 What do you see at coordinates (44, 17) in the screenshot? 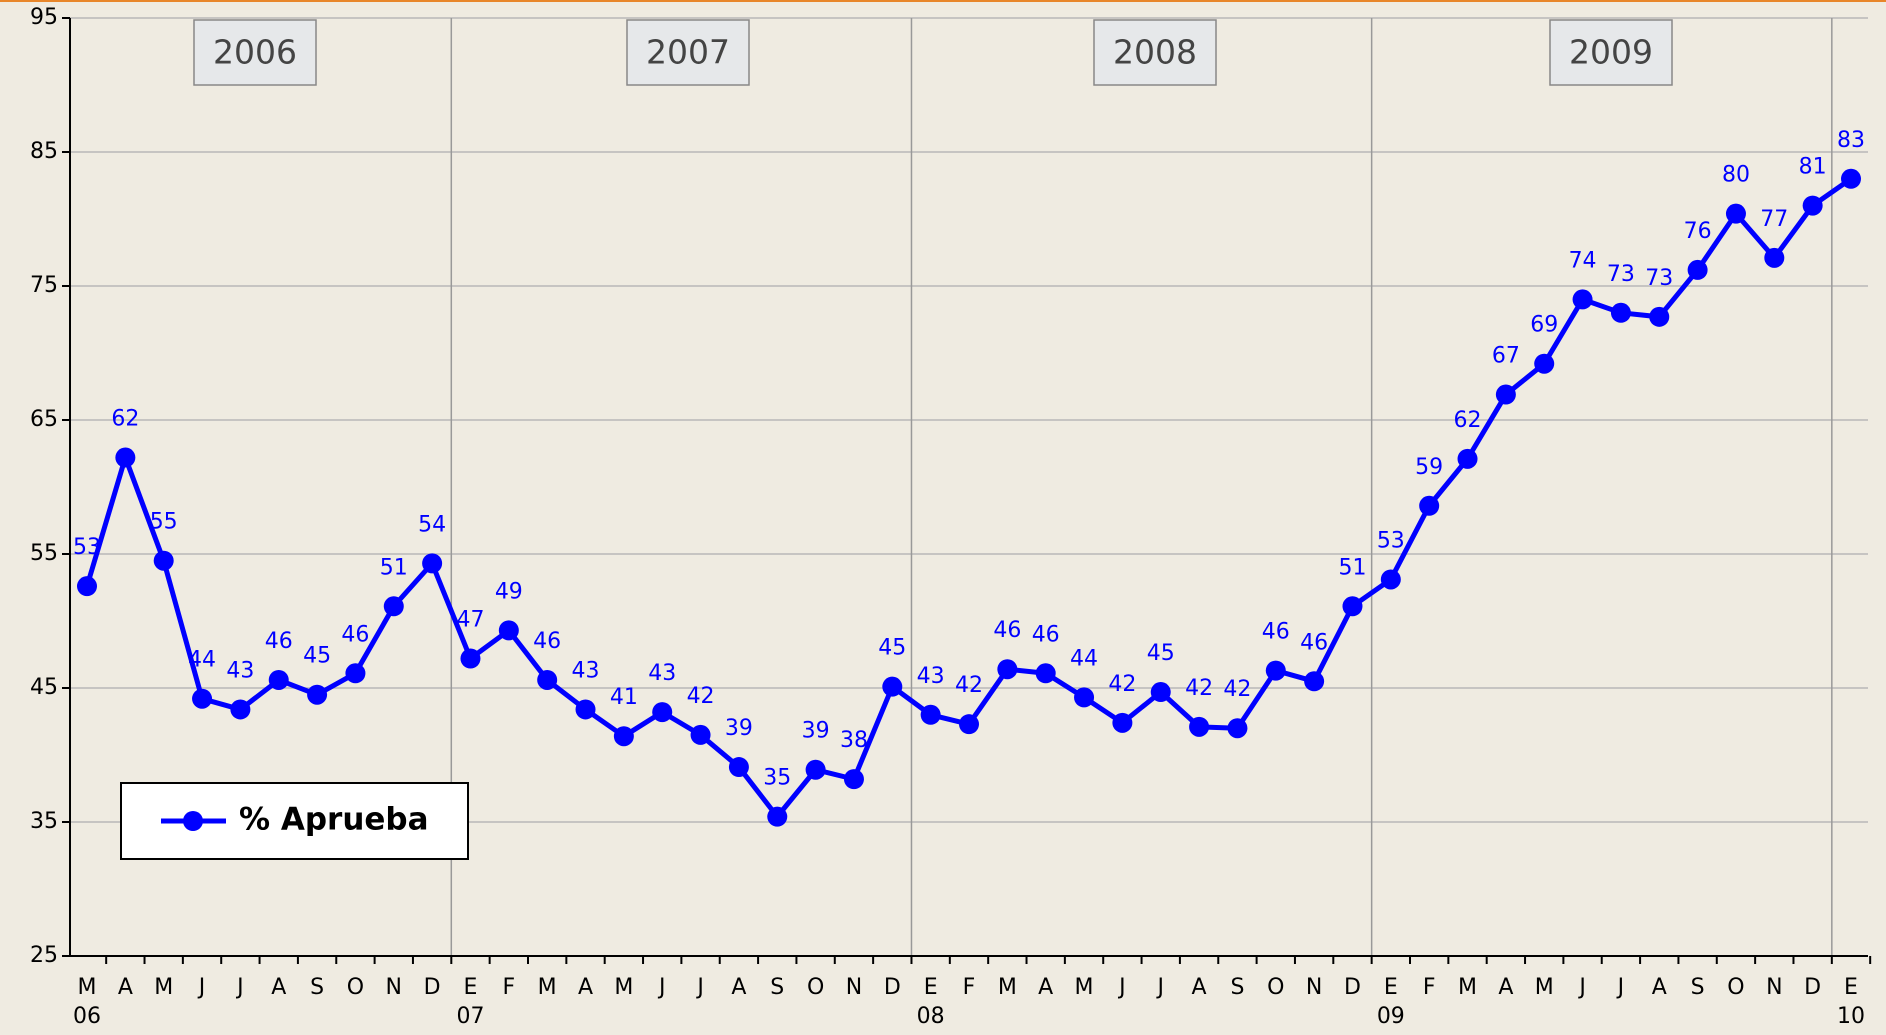
I see `y-tick-label: 95` at bounding box center [44, 17].